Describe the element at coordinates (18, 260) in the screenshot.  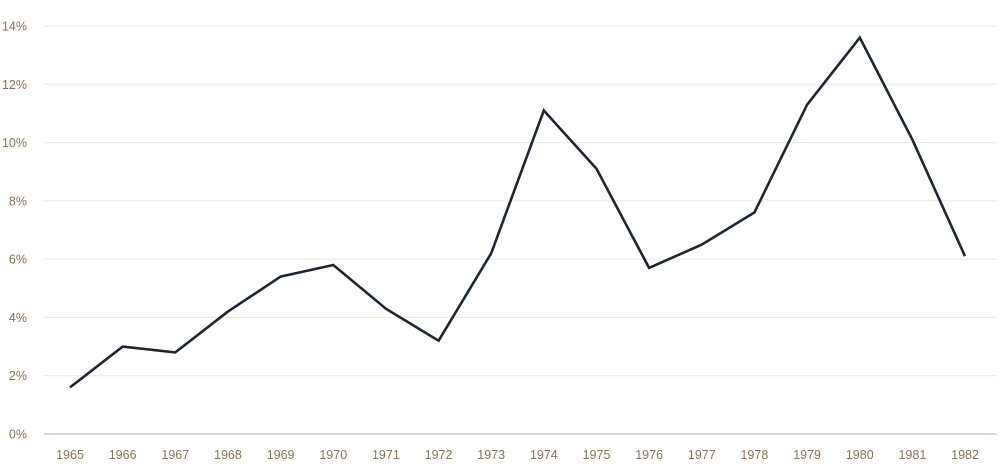
I see `y-tick-label: 6%` at that location.